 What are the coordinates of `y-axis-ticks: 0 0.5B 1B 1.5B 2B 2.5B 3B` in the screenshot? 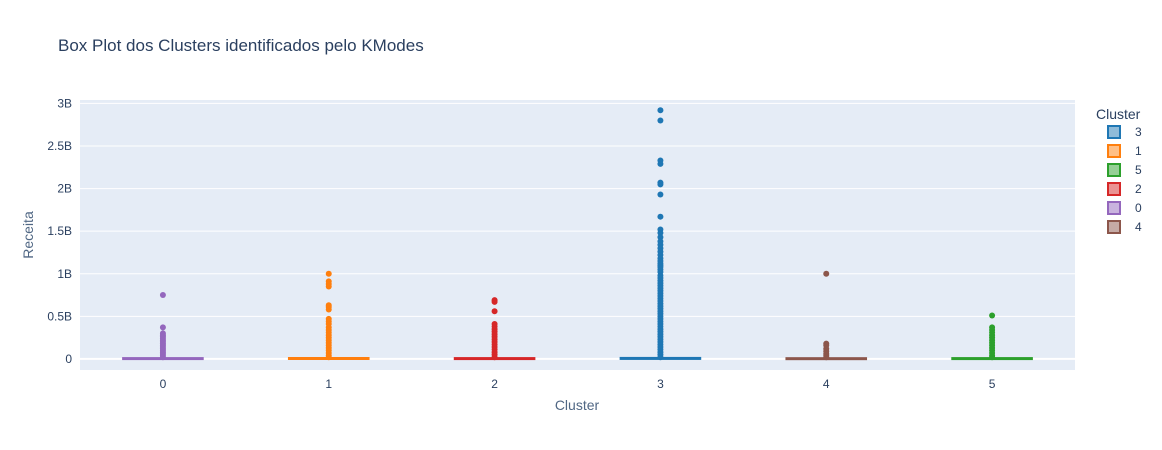 It's located at (59, 231).